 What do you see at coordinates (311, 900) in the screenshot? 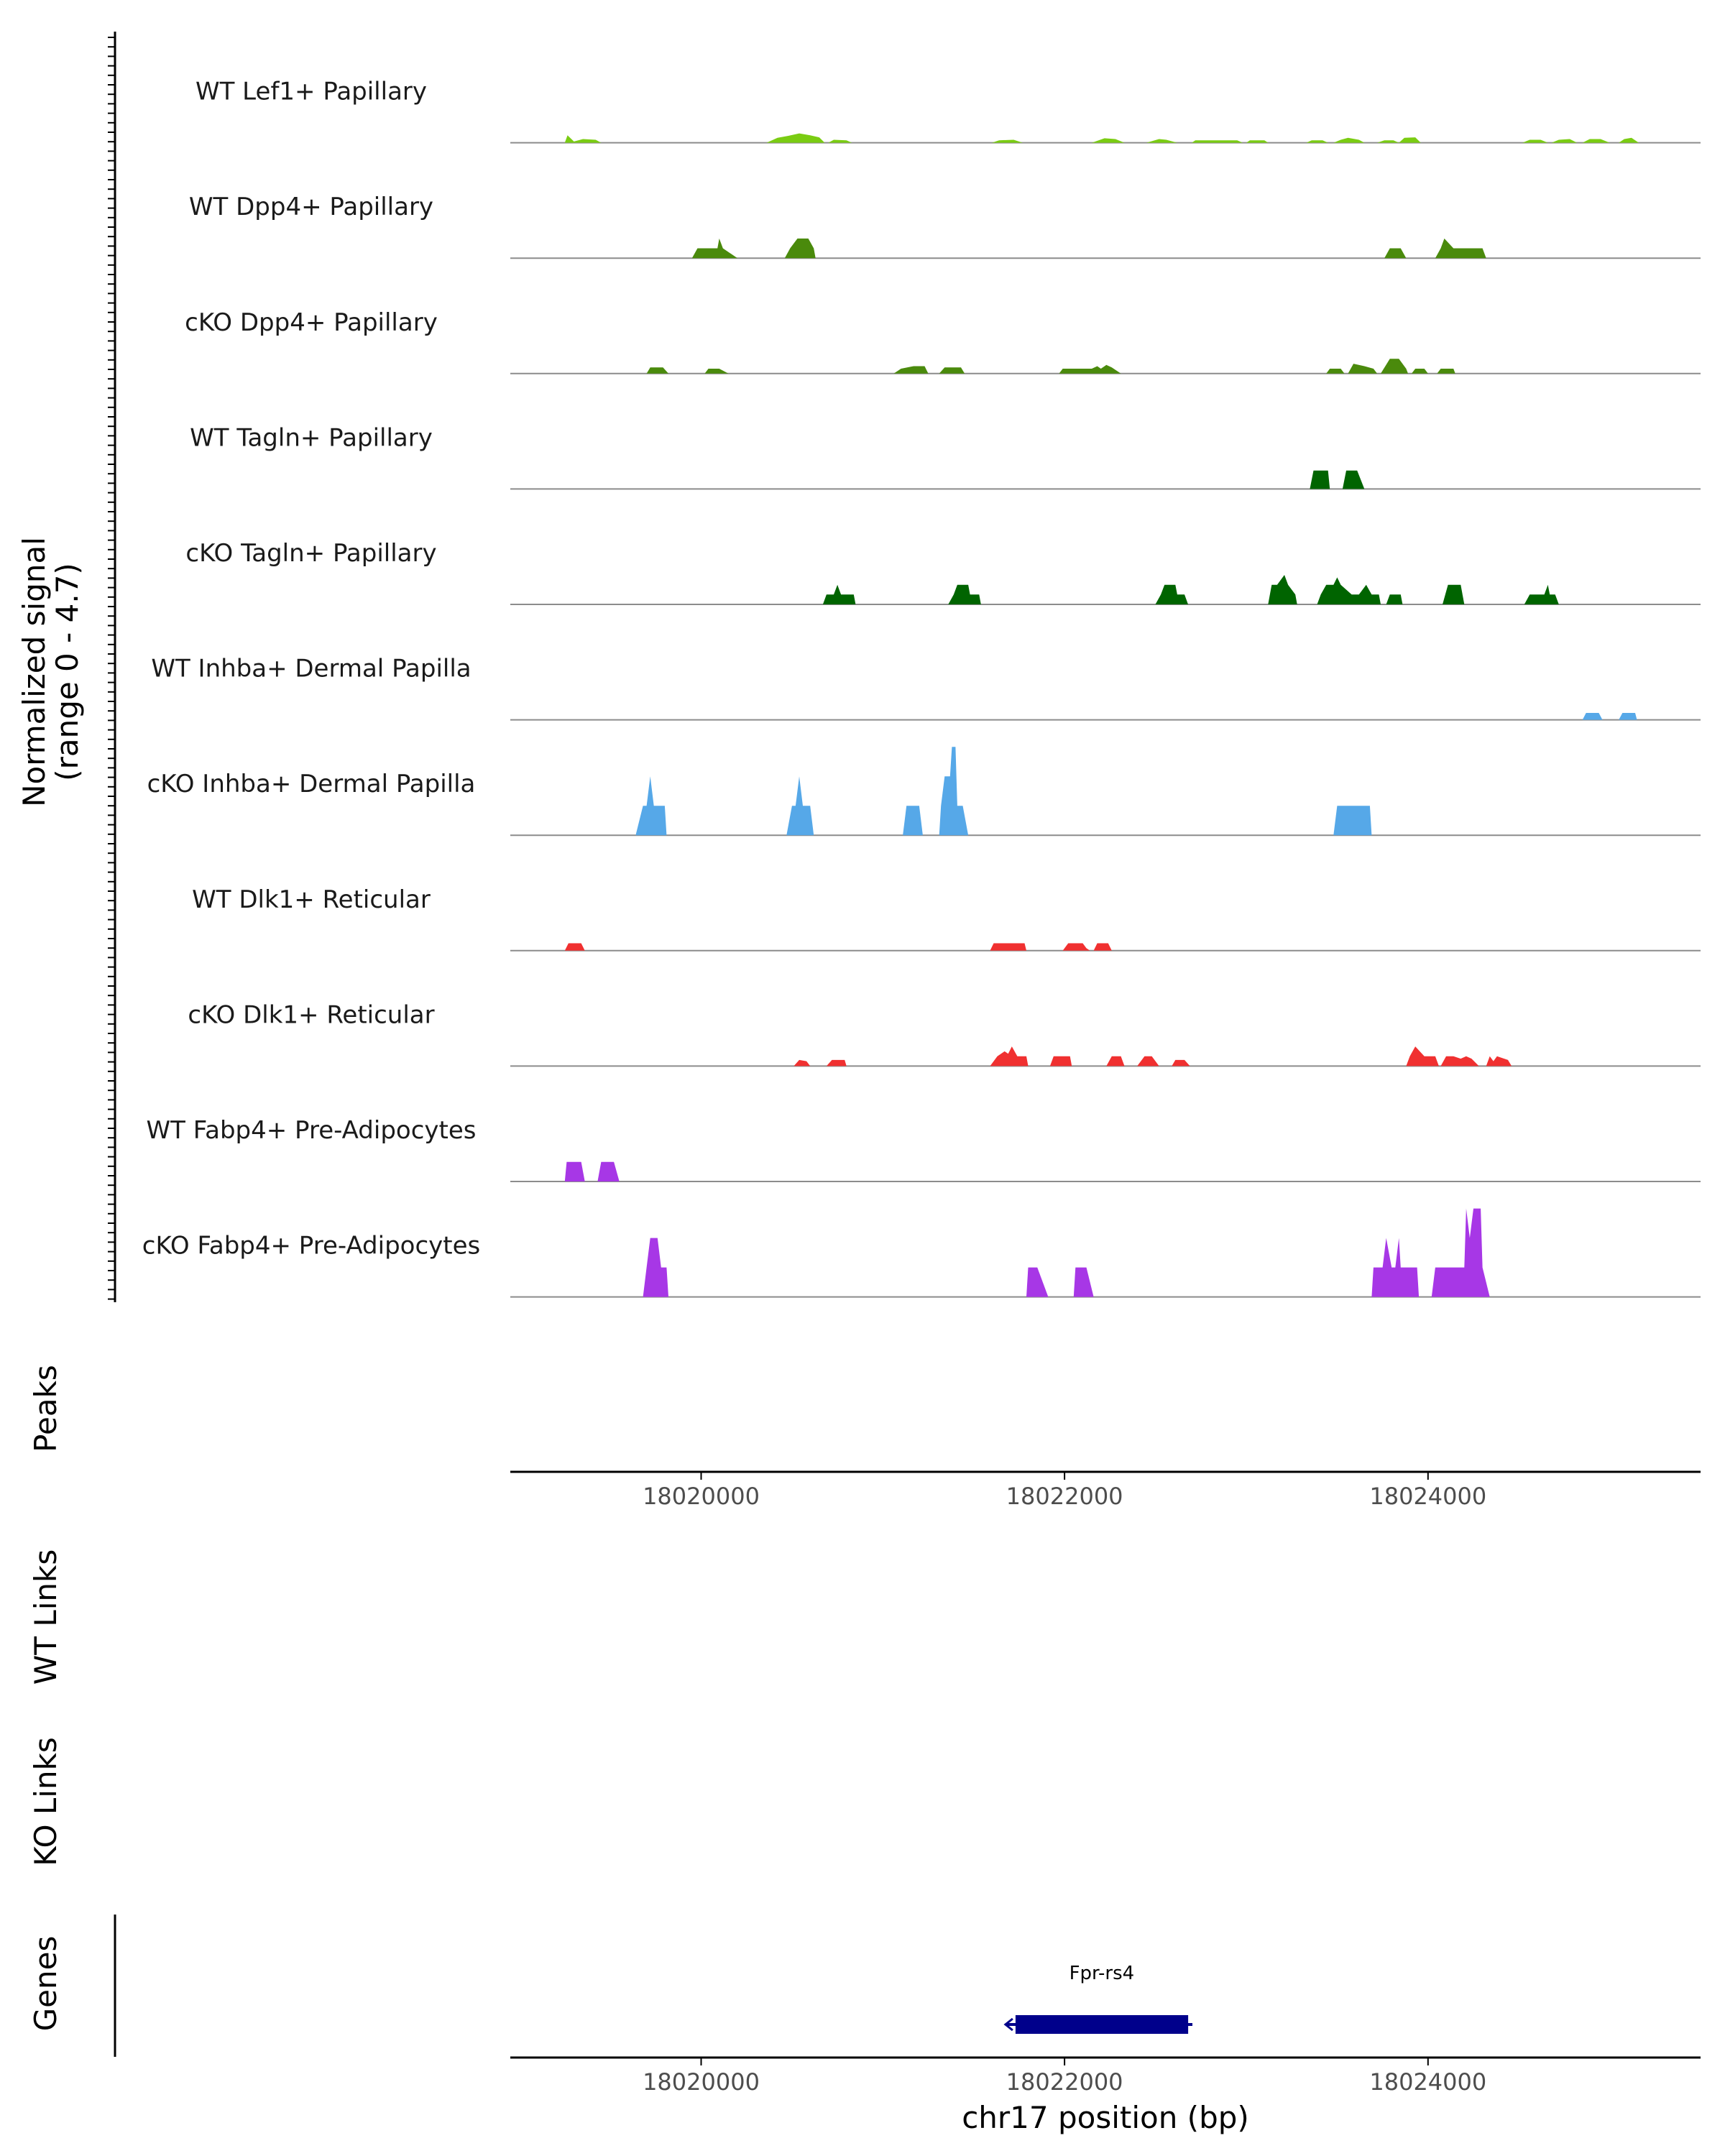
I see `track-label: WT Dlk1+ Reticular` at bounding box center [311, 900].